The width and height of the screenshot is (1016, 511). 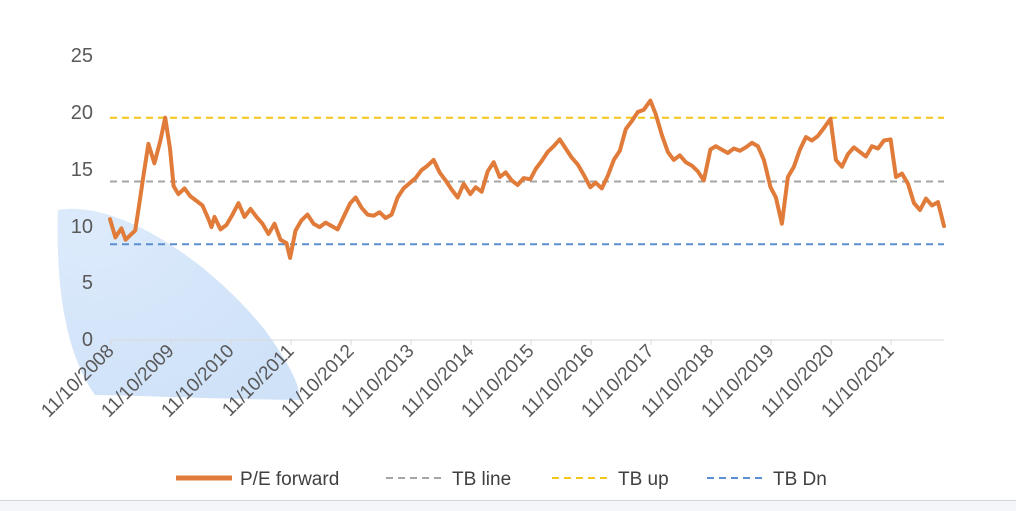 What do you see at coordinates (178, 304) in the screenshot?
I see `highlight-overlay` at bounding box center [178, 304].